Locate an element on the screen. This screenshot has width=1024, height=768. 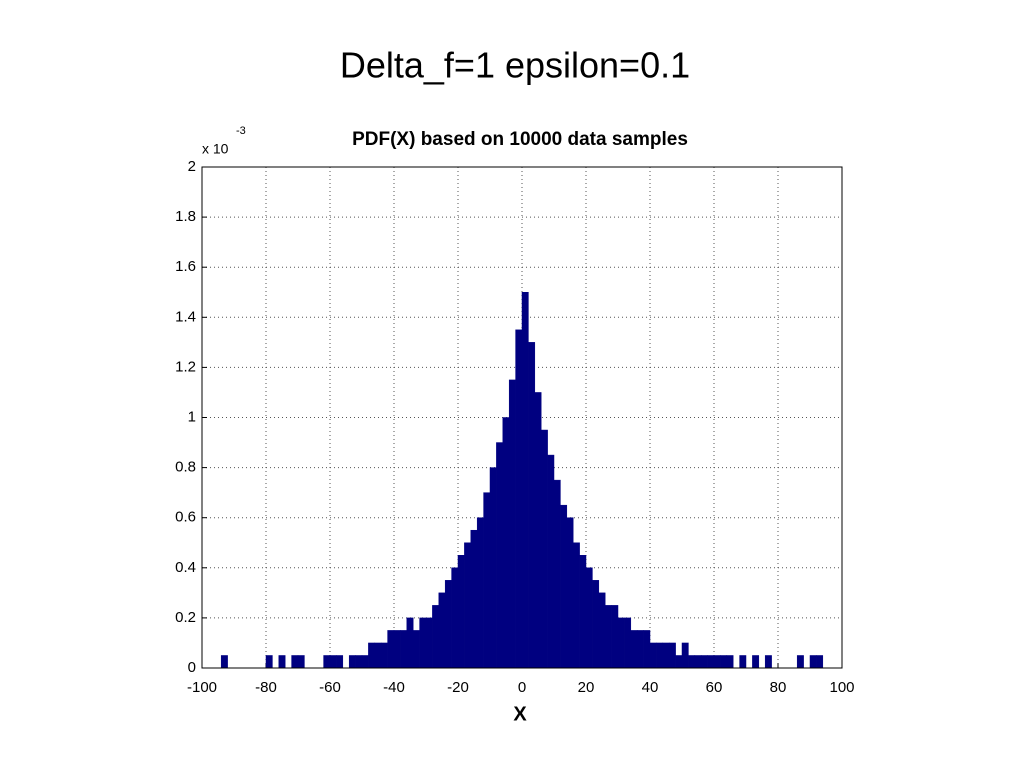
y-tick-label: 0.6 is located at coordinates (185, 517).